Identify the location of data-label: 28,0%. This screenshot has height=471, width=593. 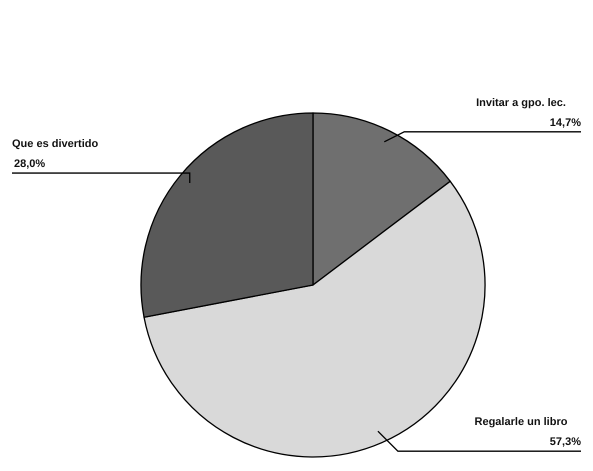
(30, 164).